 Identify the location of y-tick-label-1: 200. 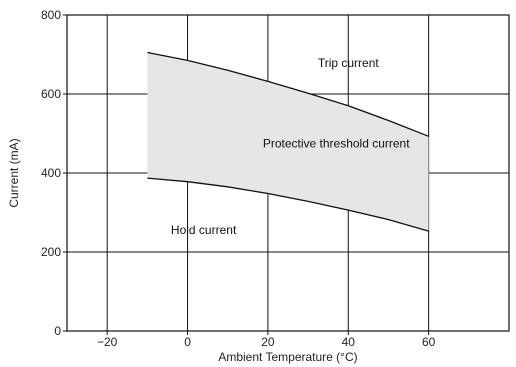
(51, 252).